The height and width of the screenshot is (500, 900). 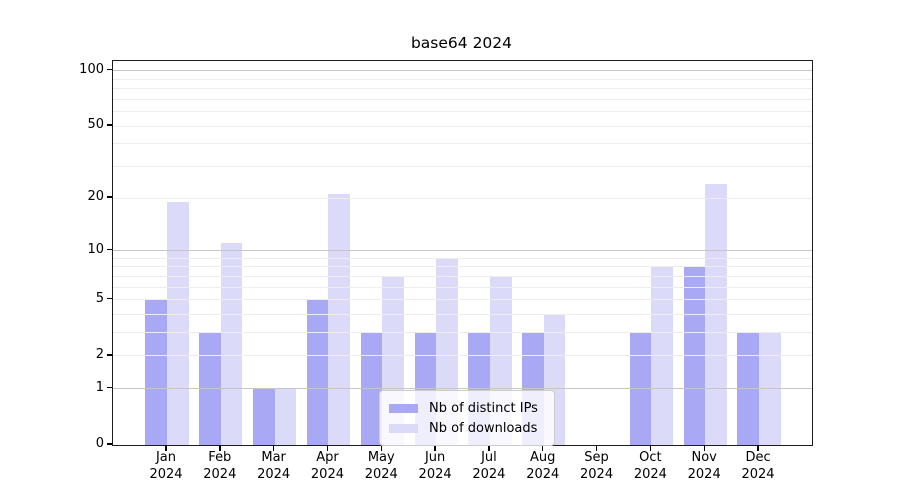 I want to click on bar-downloads-feb, so click(x=231, y=344).